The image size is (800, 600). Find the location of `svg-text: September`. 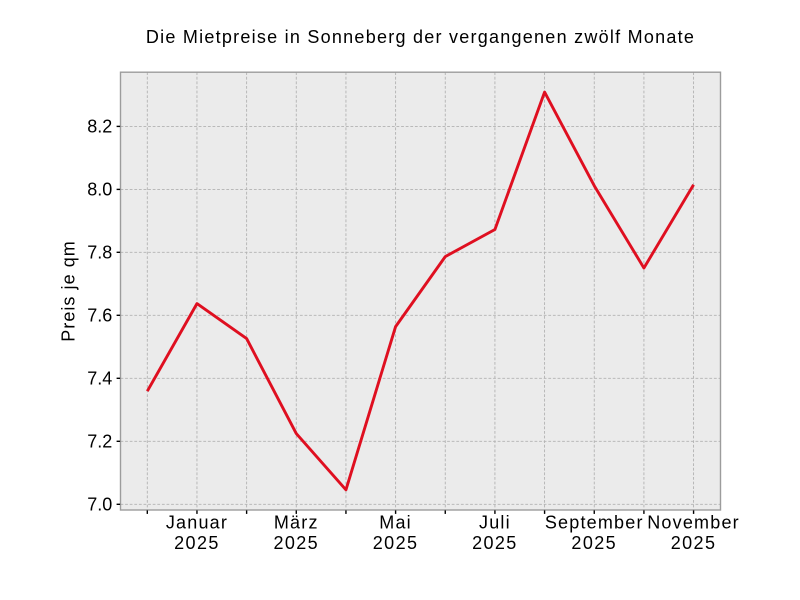

svg-text: September is located at coordinates (594, 522).